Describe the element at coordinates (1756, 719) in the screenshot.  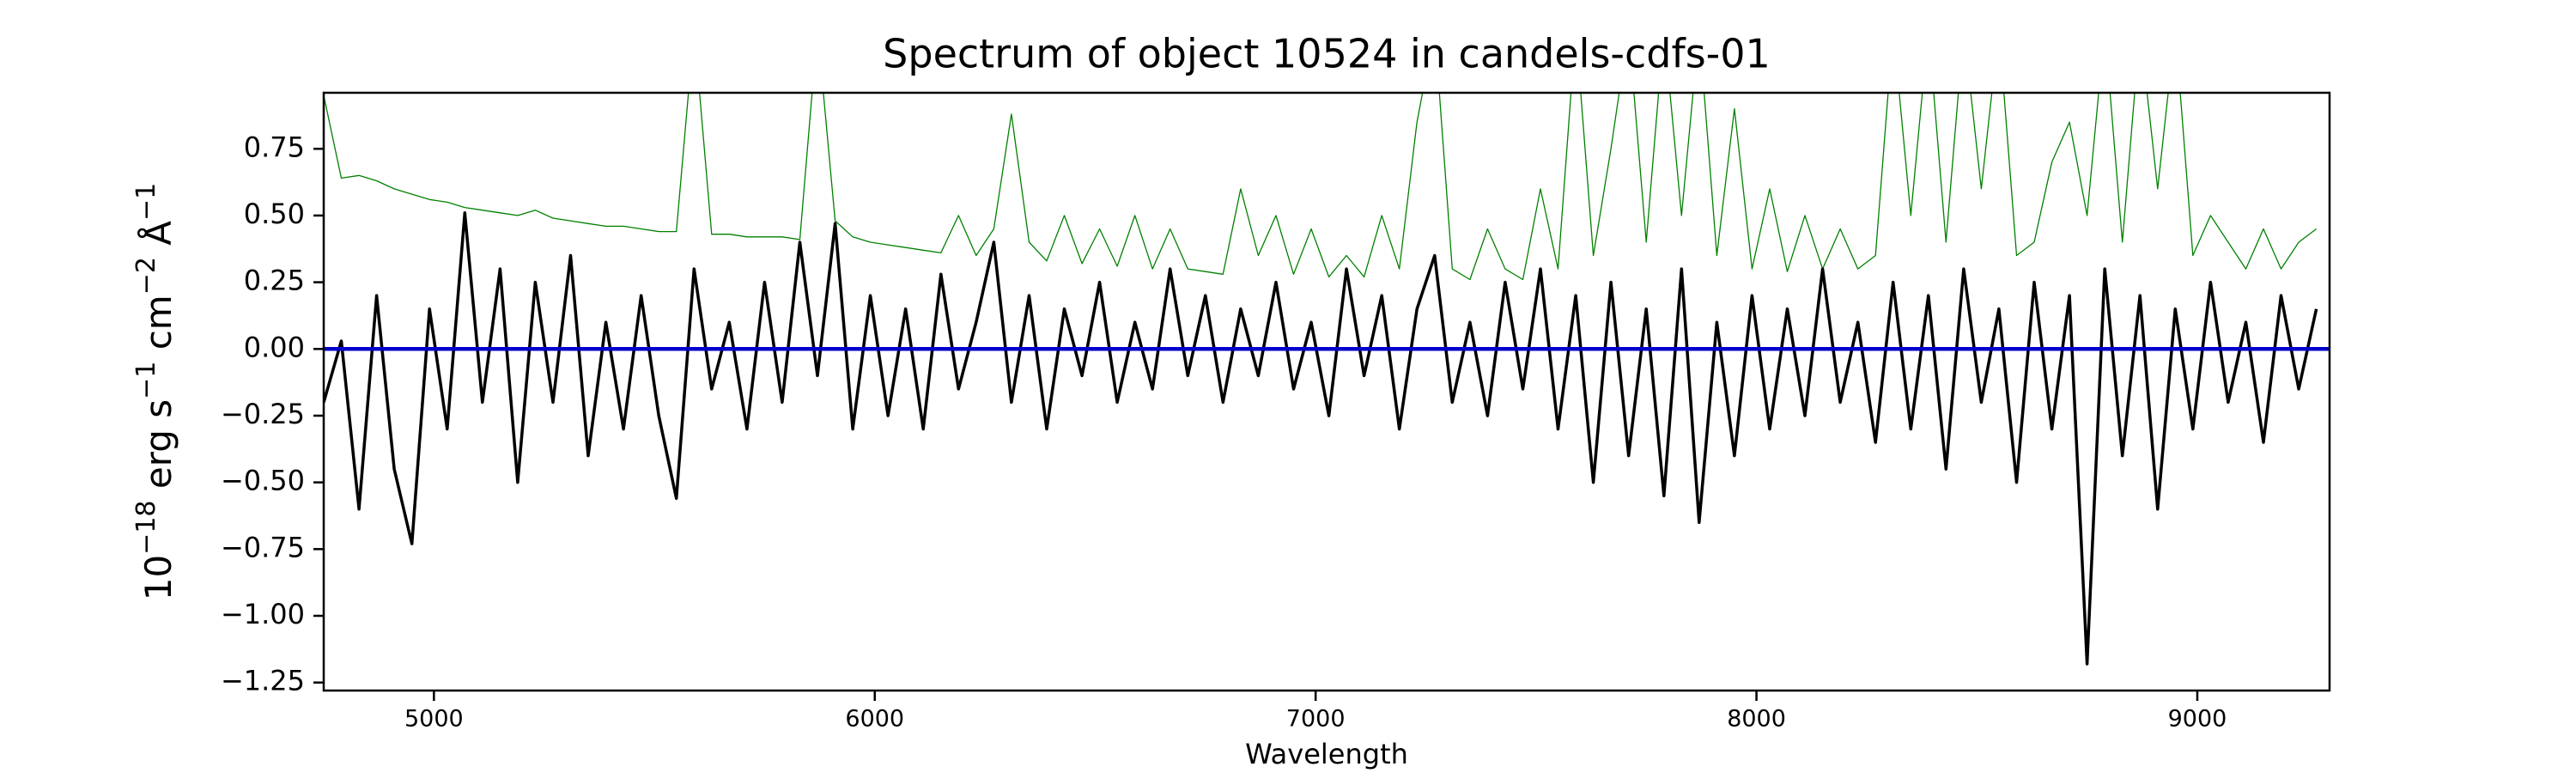
I see `x-tick-label: 8000` at that location.